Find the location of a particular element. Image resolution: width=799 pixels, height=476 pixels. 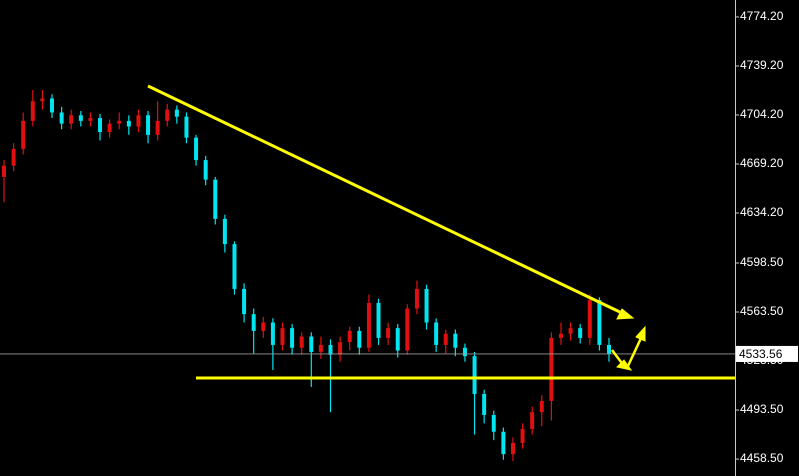

y-tick-label: 4774.20 is located at coordinates (762, 16).